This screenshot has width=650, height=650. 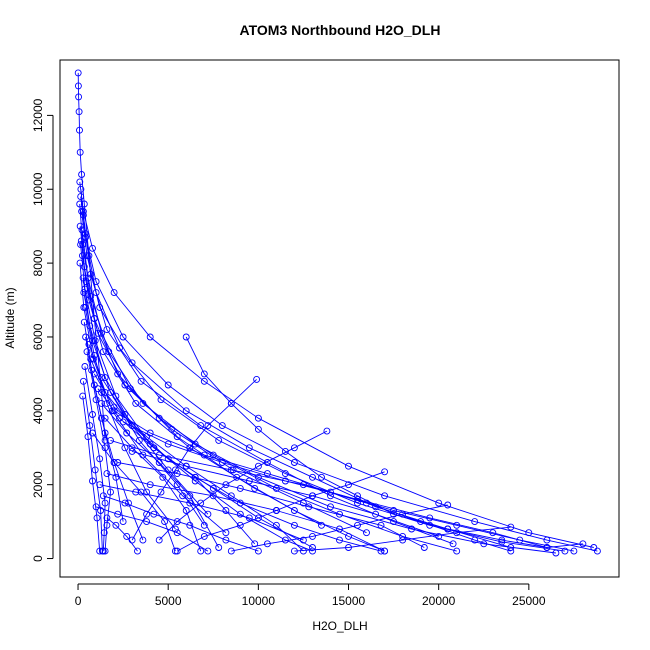 What do you see at coordinates (38, 410) in the screenshot?
I see `y-tick-label-2: 4000` at bounding box center [38, 410].